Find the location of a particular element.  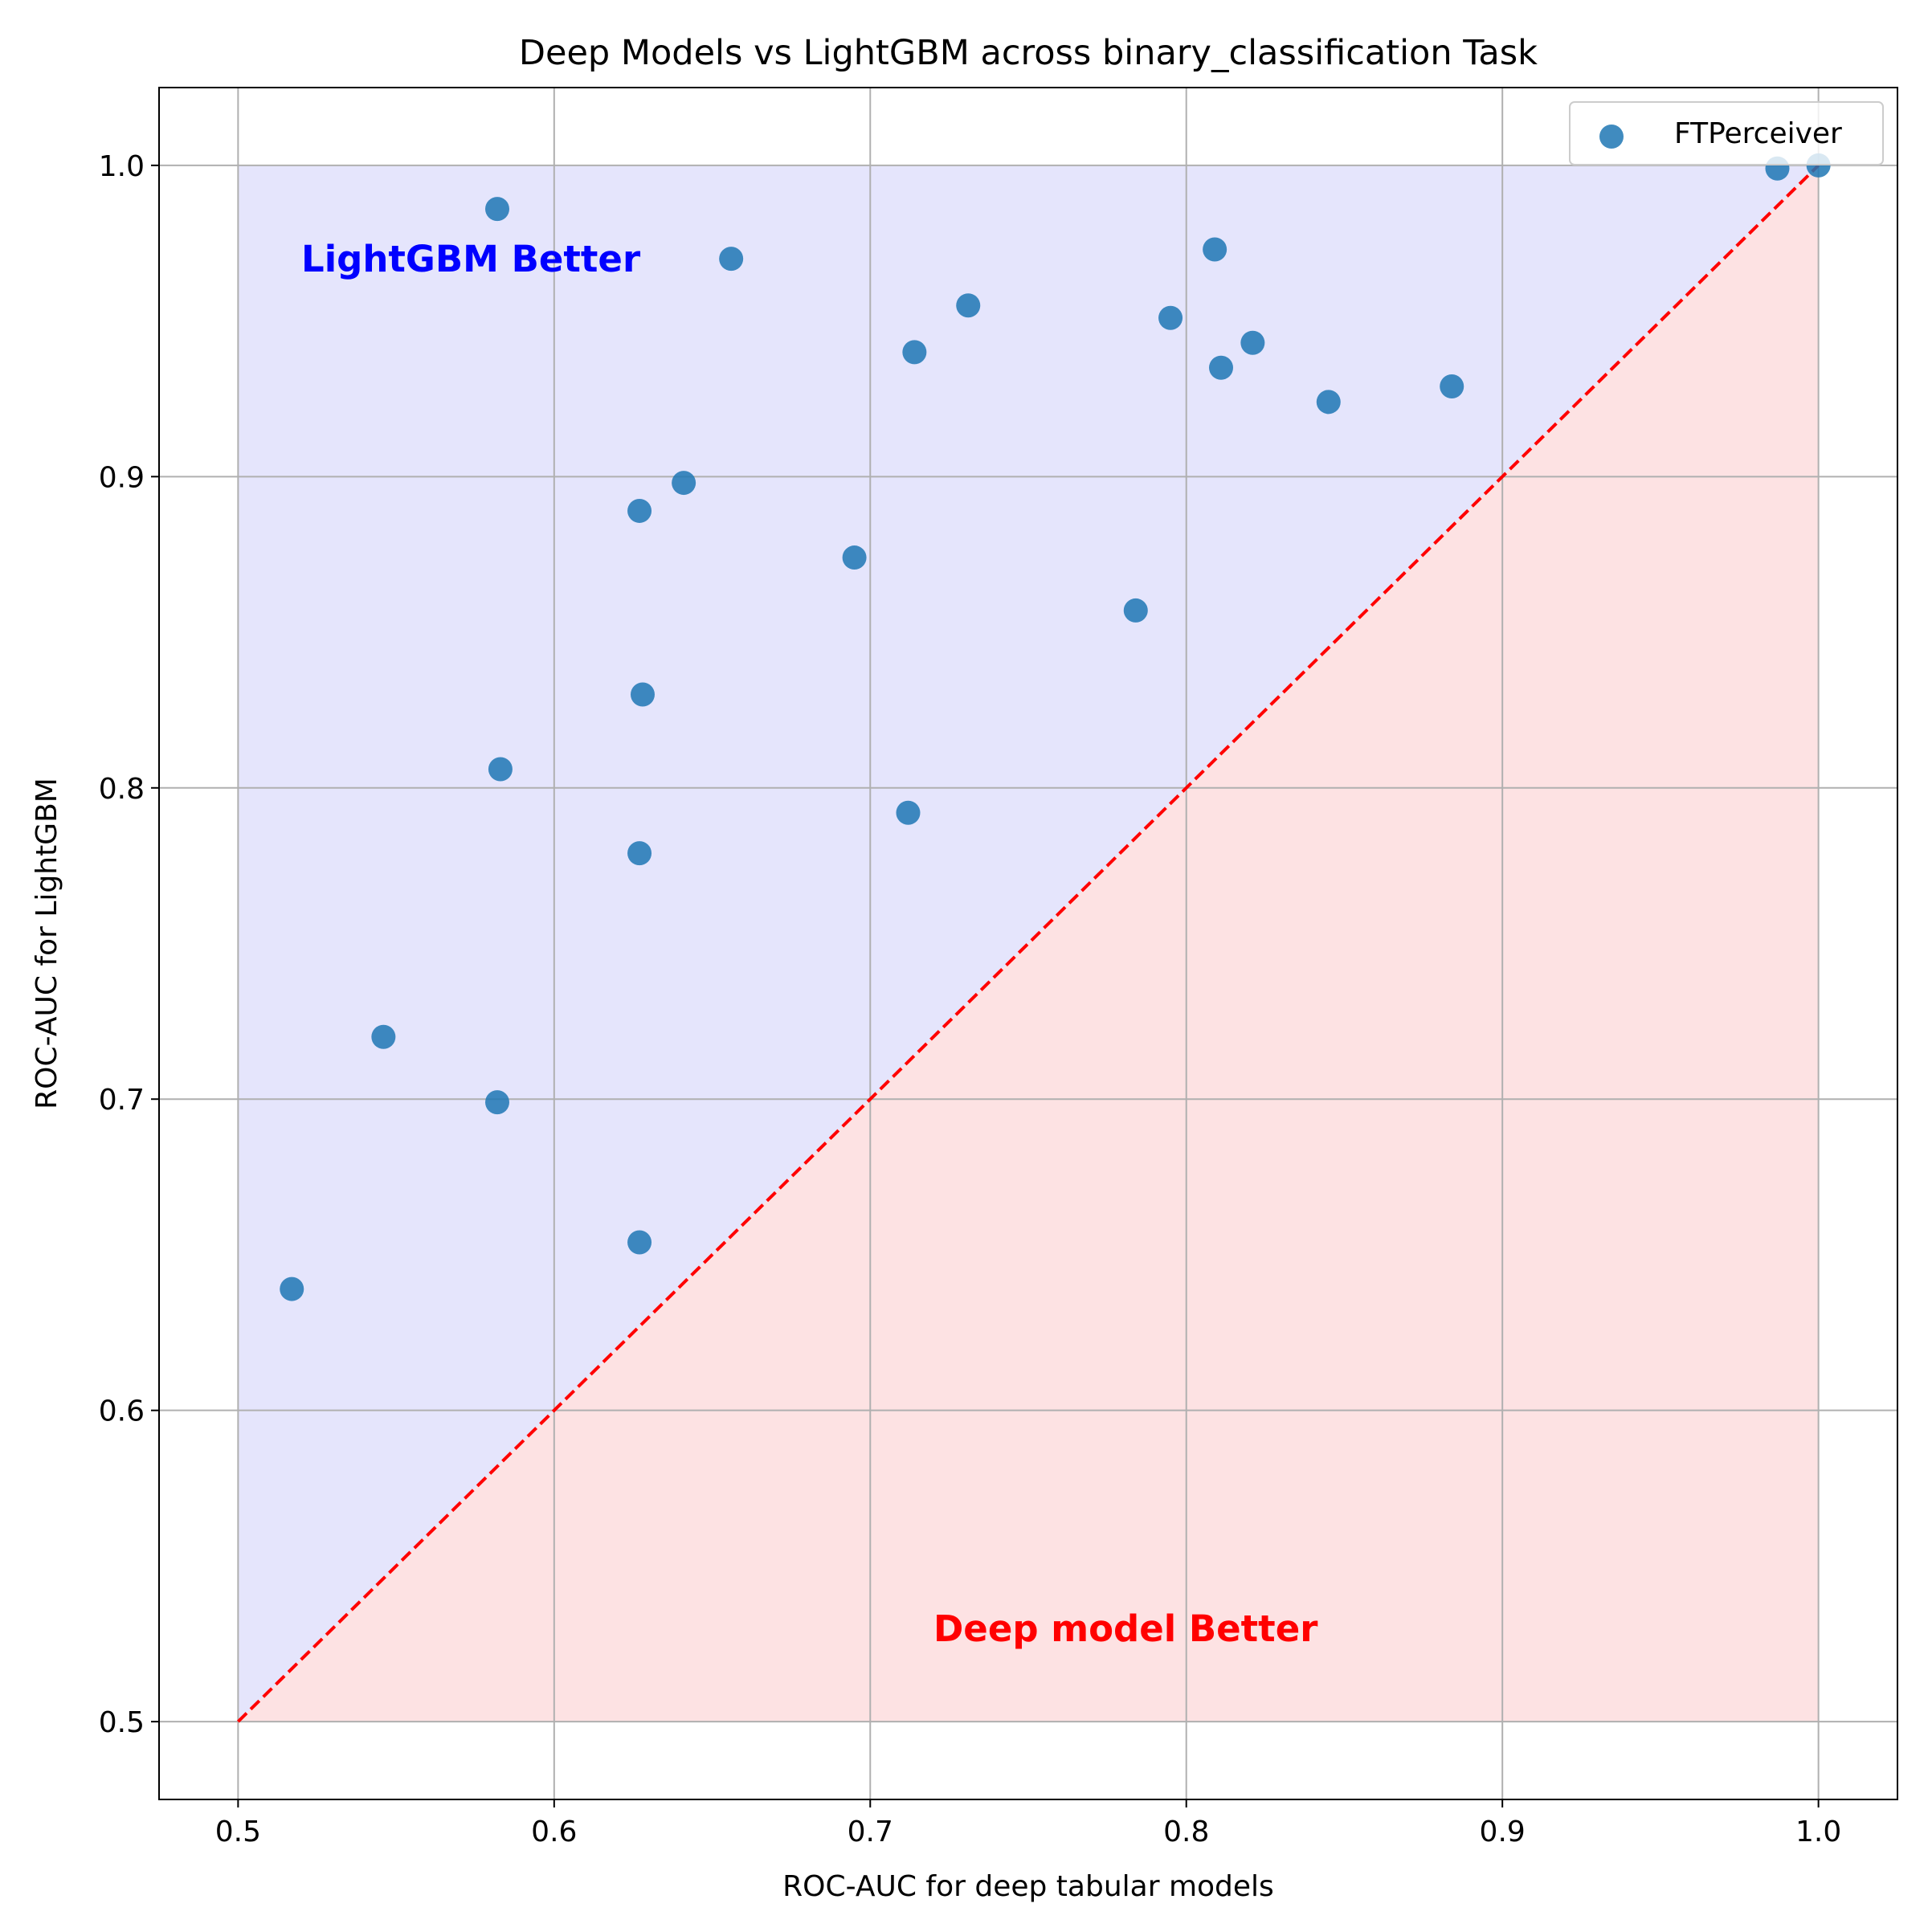

x-tick-label: 0.7 is located at coordinates (870, 1832).